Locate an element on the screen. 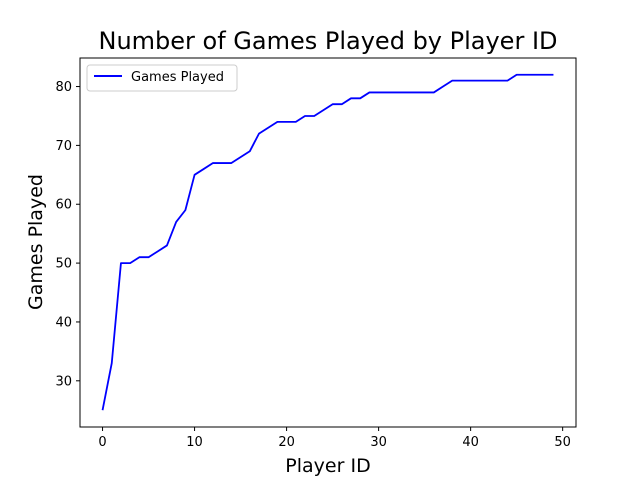 This screenshot has height=480, width=640. legend-box is located at coordinates (162, 78).